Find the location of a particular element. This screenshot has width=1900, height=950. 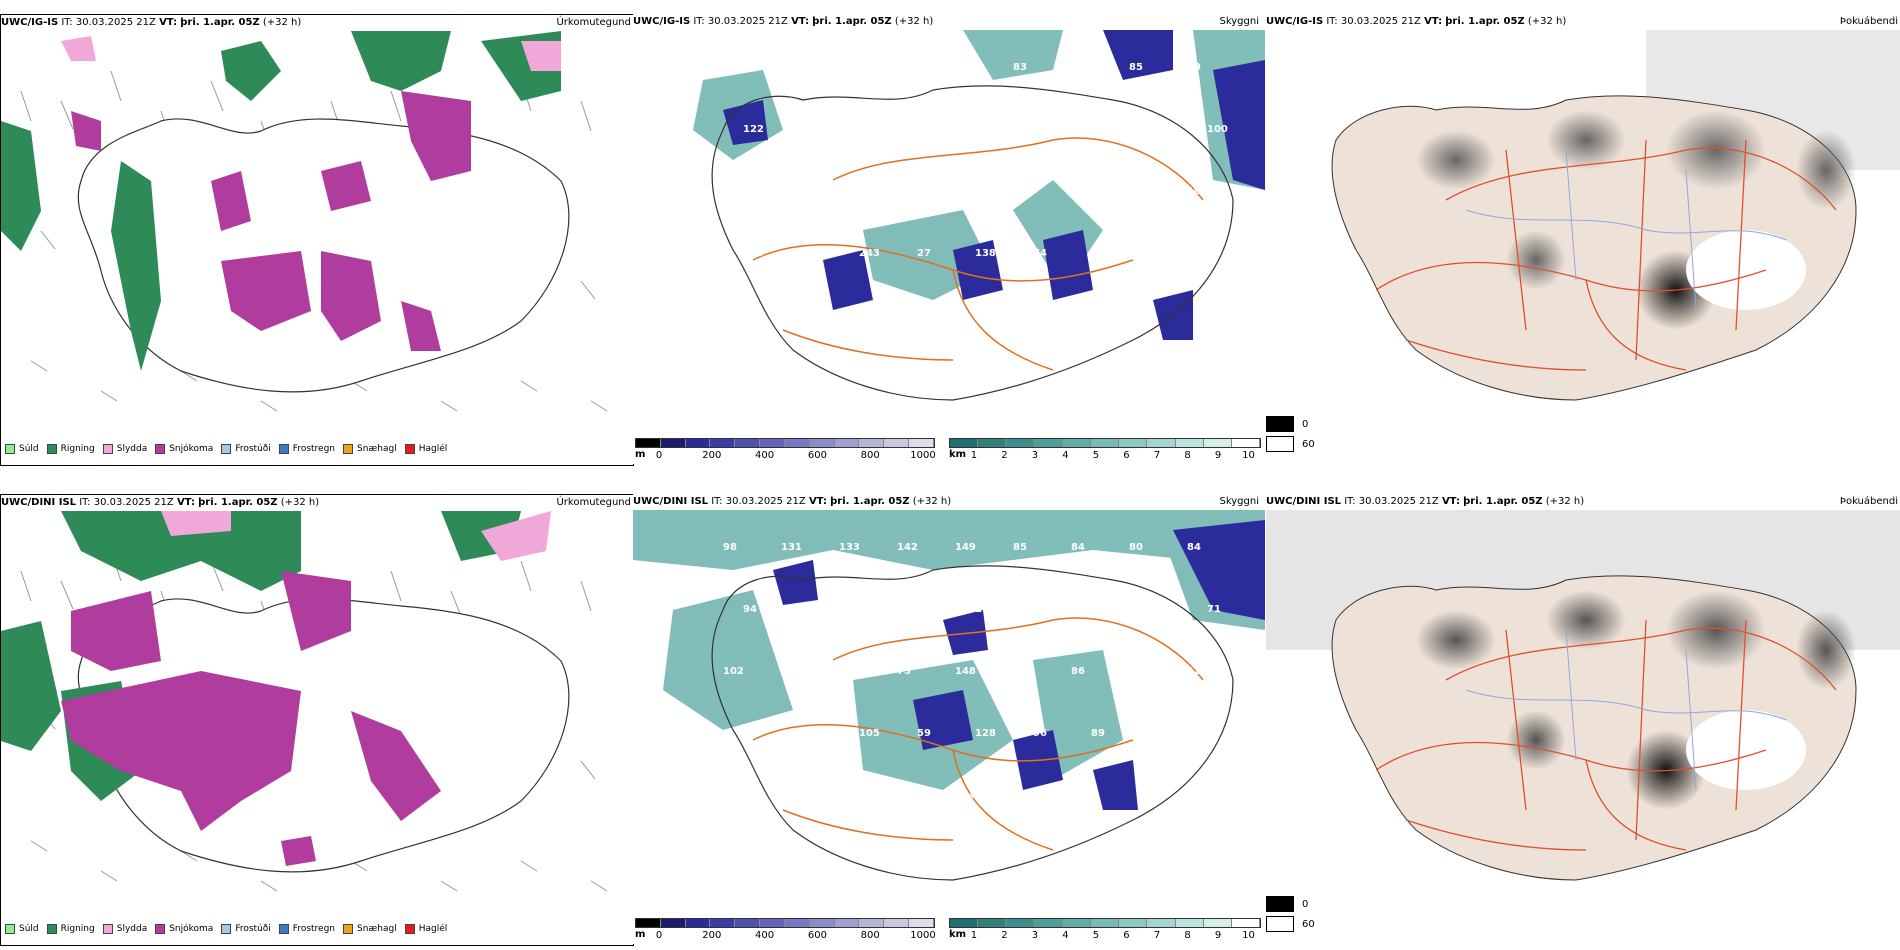

visibility-value-label: 149 is located at coordinates (965, 547).